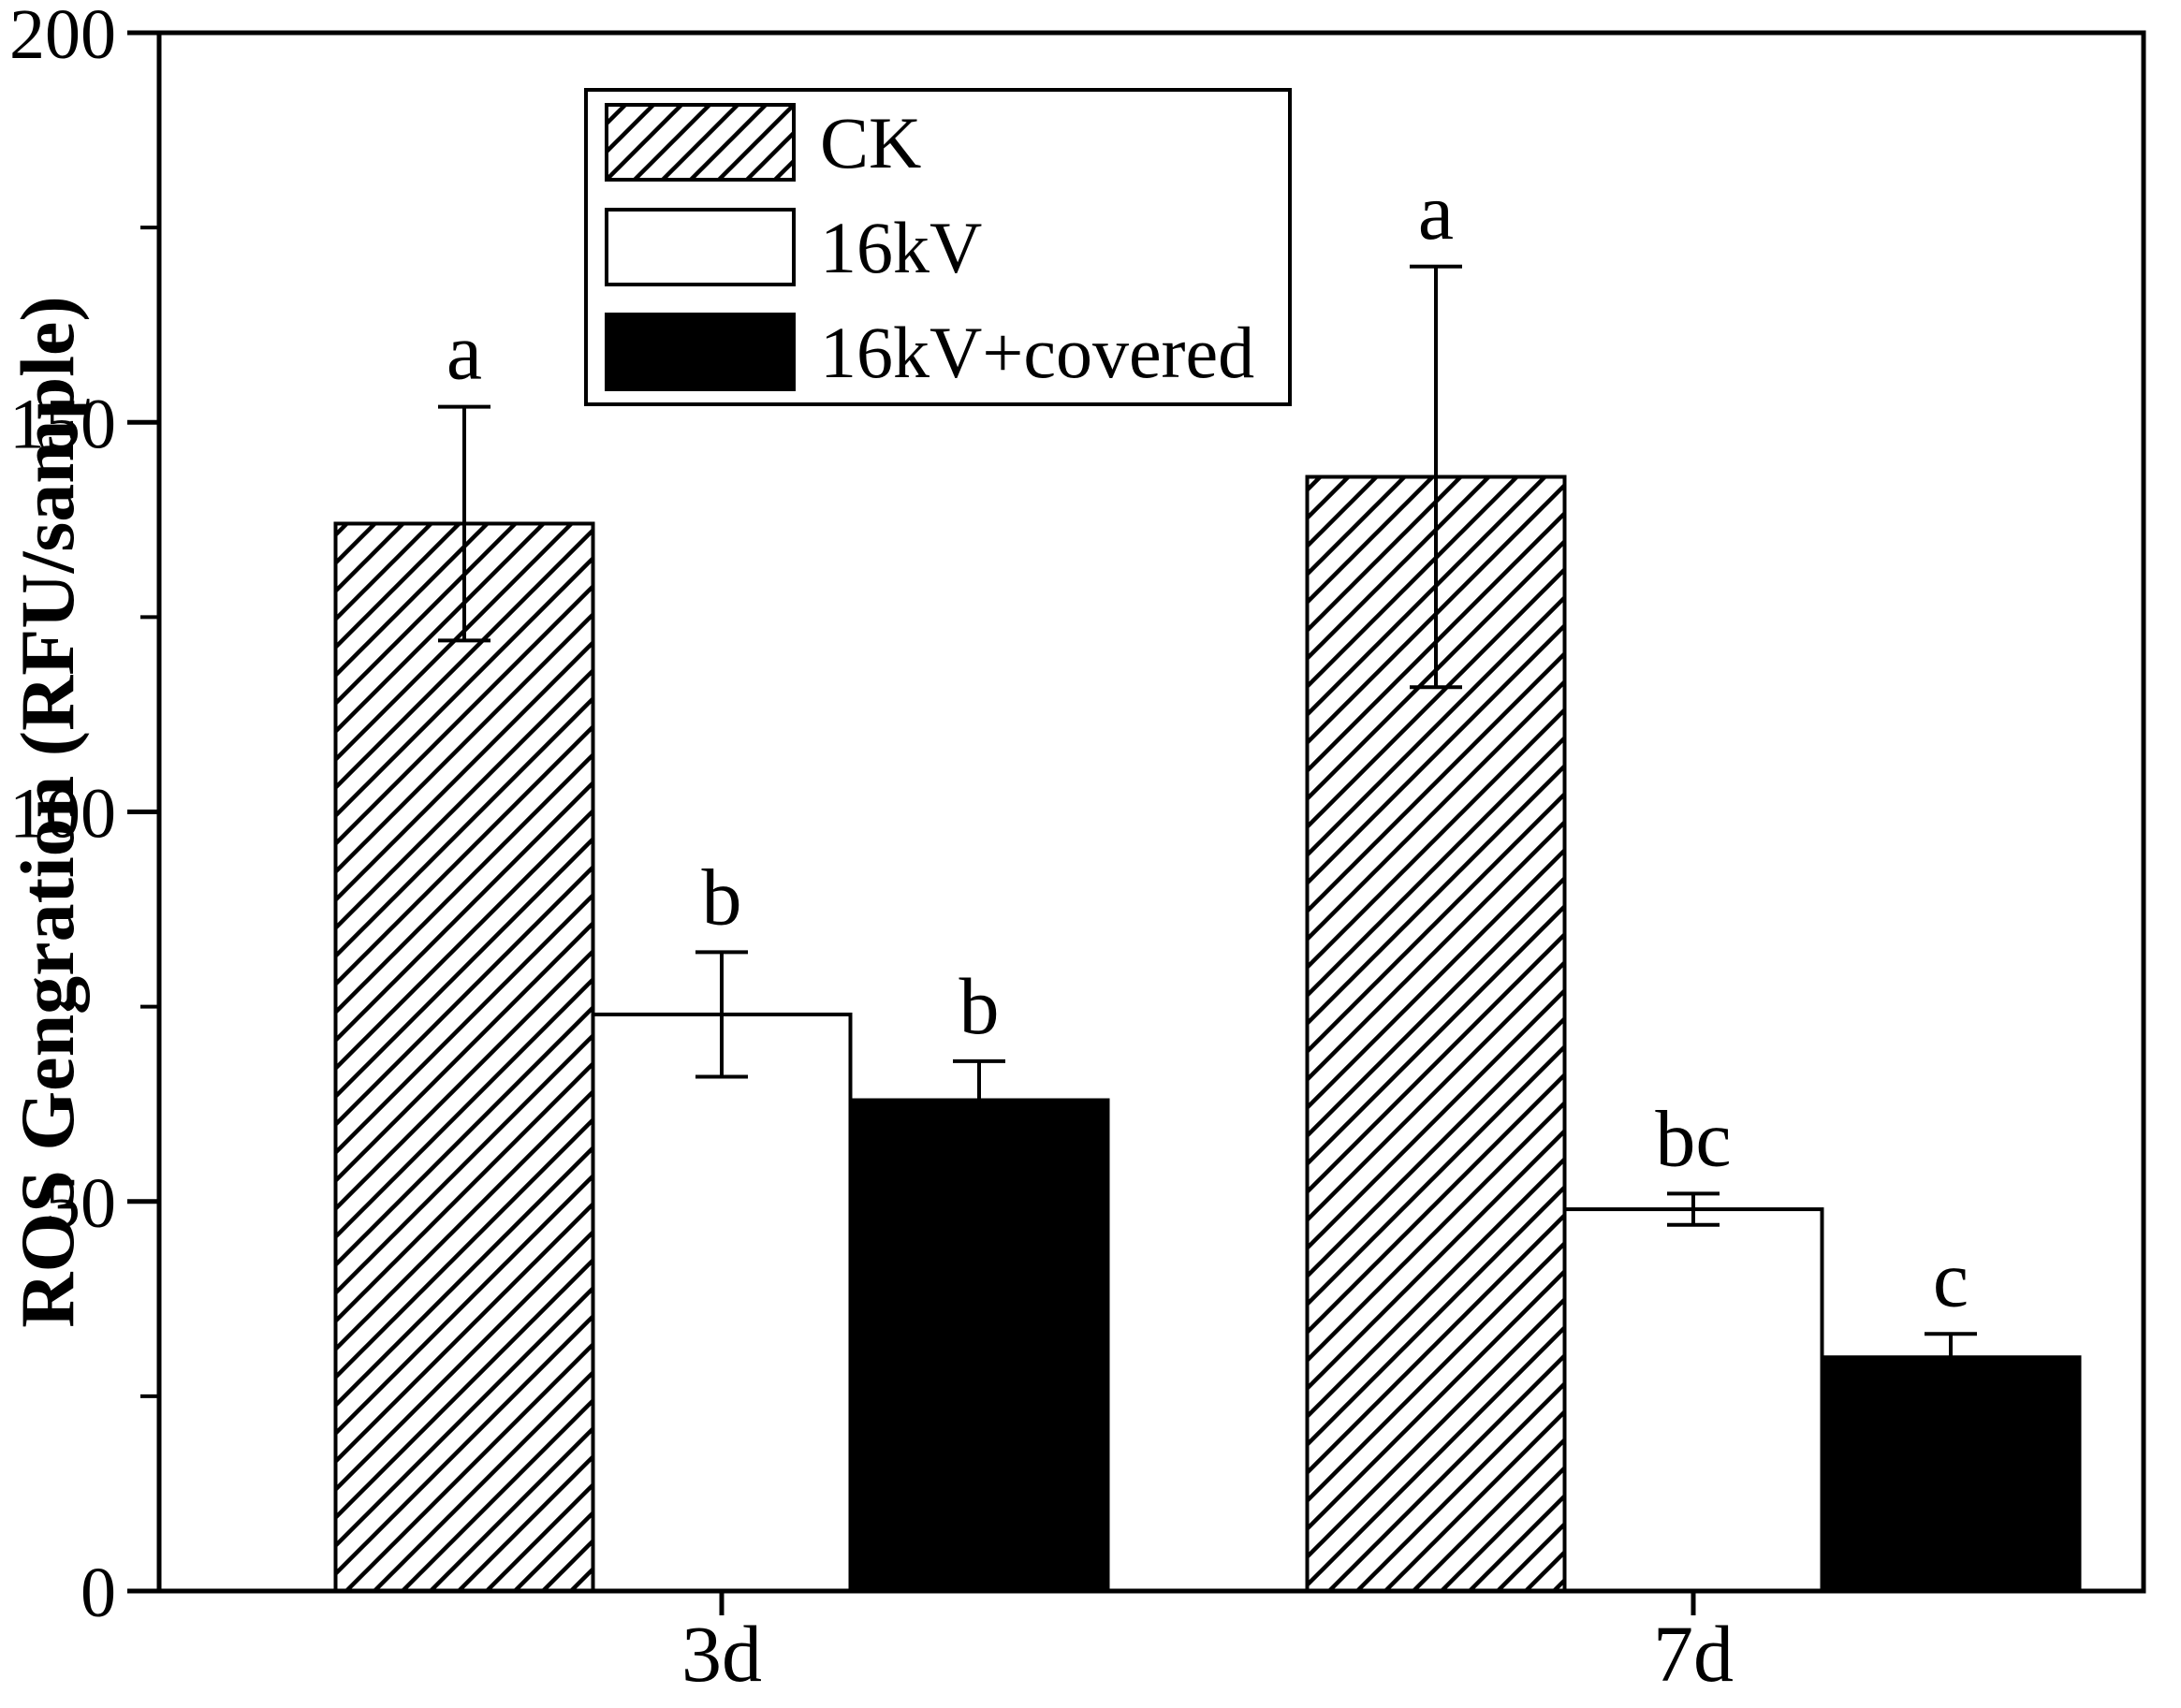 This screenshot has width=2181, height=1708. I want to click on legend-swatch-ck, so click(700, 142).